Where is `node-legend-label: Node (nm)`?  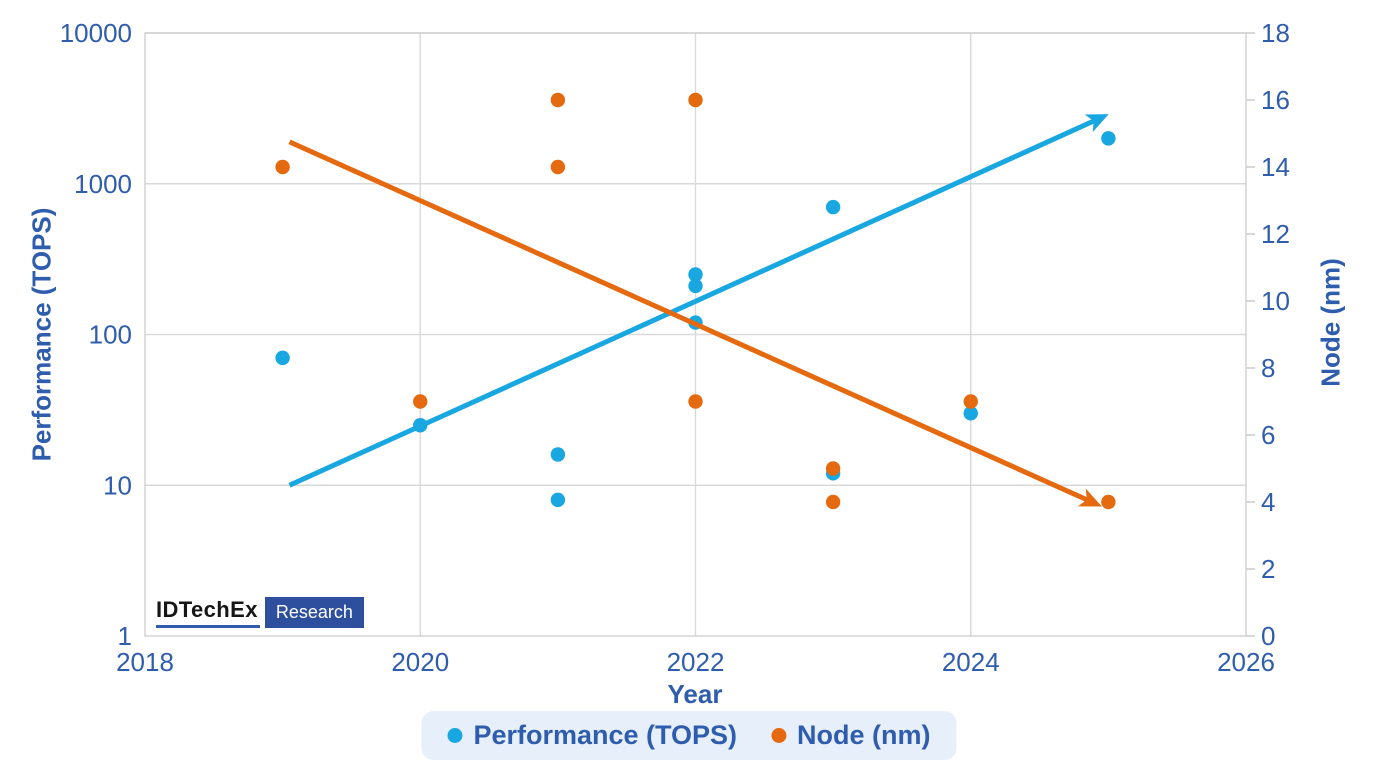
node-legend-label: Node (nm) is located at coordinates (864, 735).